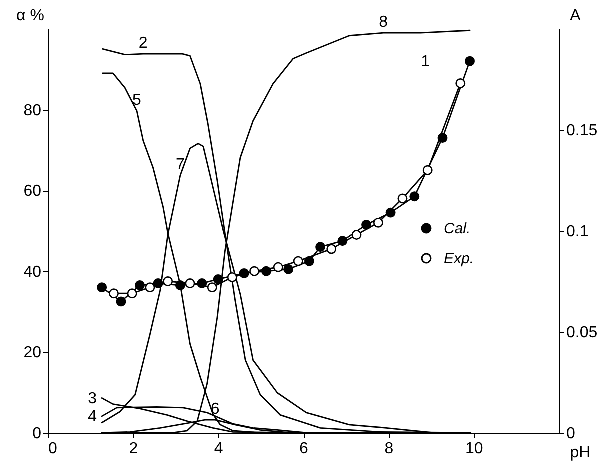  What do you see at coordinates (30, 16) in the screenshot?
I see `y-axis-title: α %` at bounding box center [30, 16].